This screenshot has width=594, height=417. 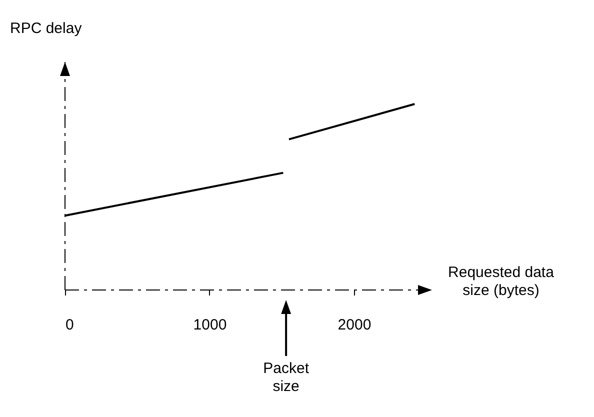 I want to click on x-tick-label: 1000, so click(x=210, y=325).